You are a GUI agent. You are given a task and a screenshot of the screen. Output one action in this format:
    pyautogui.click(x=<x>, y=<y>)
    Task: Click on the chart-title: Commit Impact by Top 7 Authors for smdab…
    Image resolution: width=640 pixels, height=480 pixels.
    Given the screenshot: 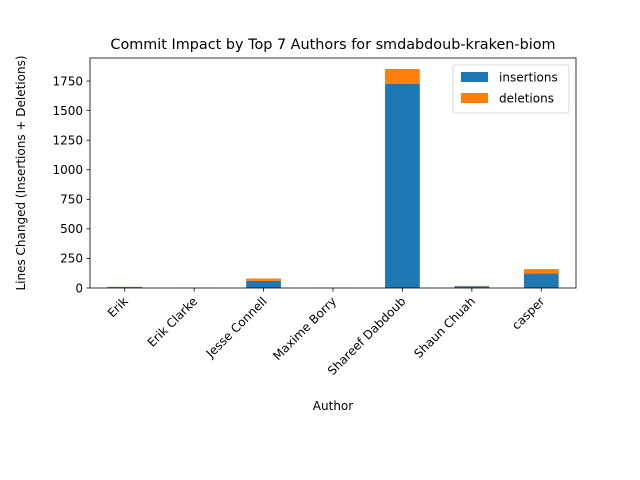 What is the action you would take?
    pyautogui.click(x=332, y=45)
    